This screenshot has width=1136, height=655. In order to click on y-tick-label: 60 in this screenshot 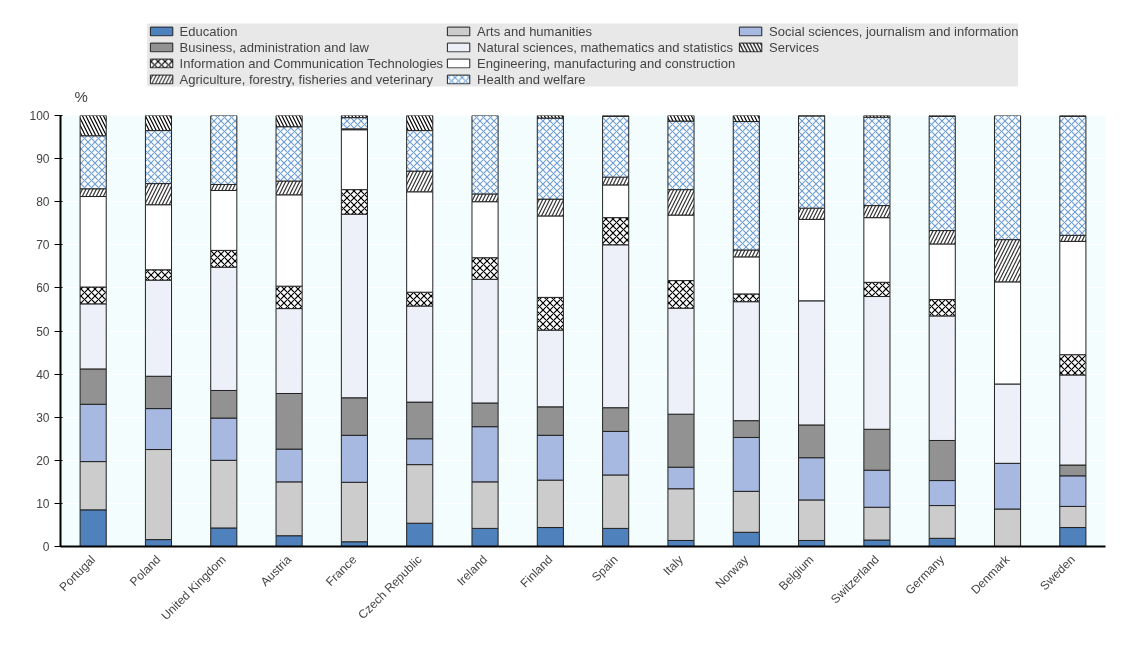, I will do `click(43, 288)`.